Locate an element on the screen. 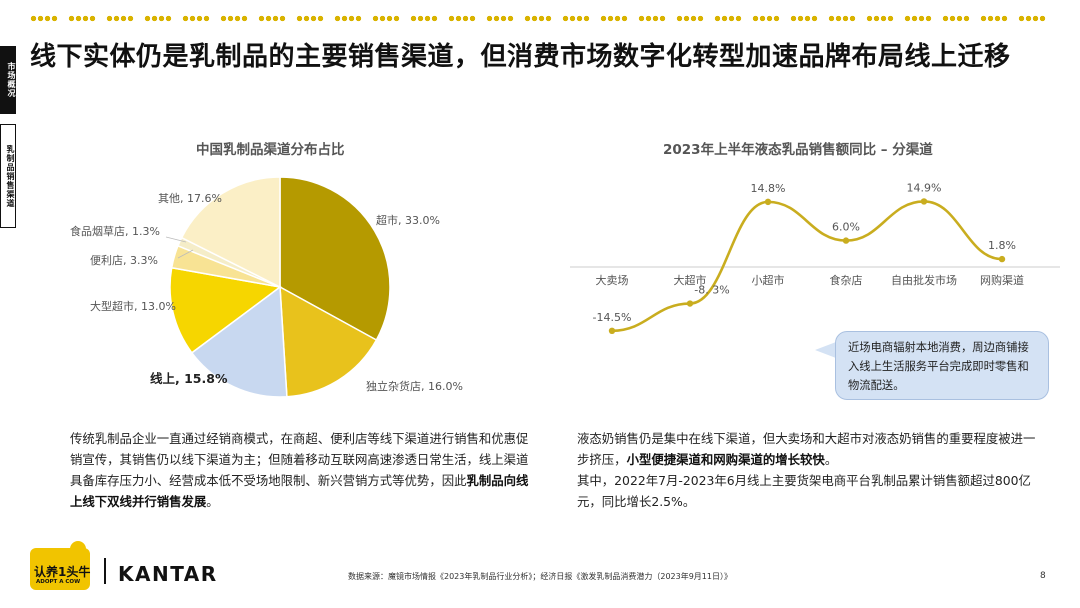 This screenshot has height=608, width=1080. pie-label: 线上, 15.8% is located at coordinates (189, 378).